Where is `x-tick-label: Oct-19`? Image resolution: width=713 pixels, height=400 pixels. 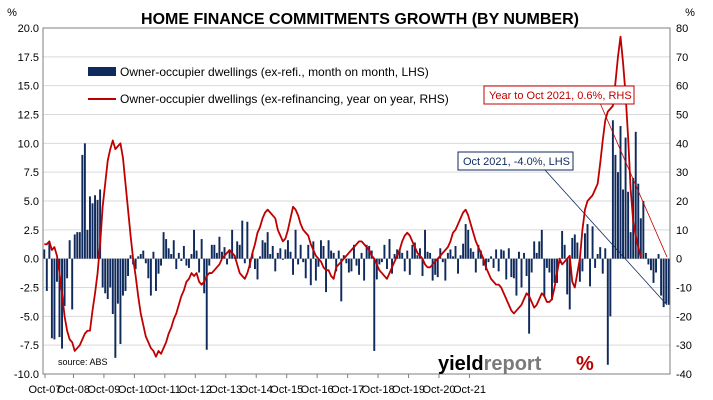 x-tick-label: Oct-19 is located at coordinates (408, 390).